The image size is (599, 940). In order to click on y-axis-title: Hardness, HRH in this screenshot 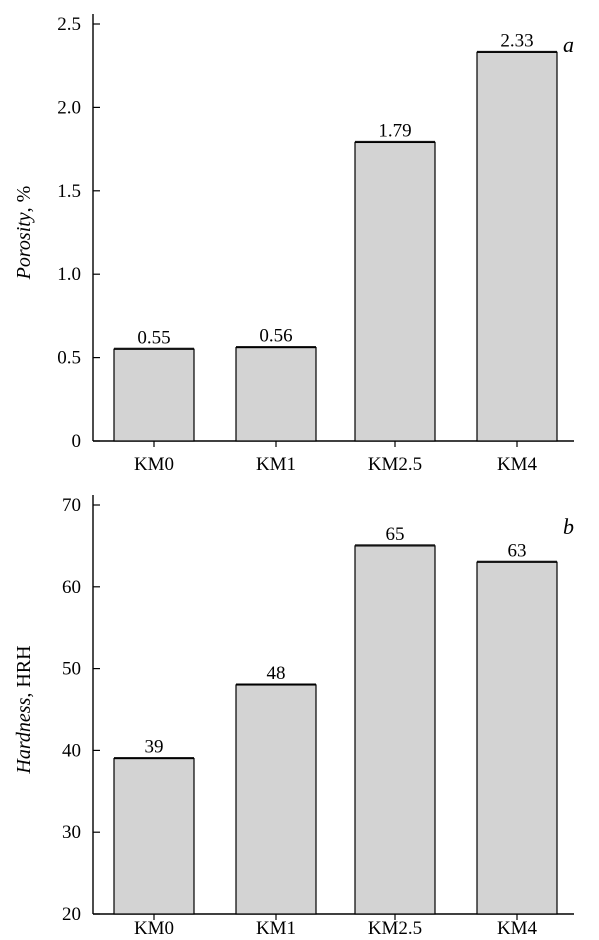, I will do `click(24, 709)`.